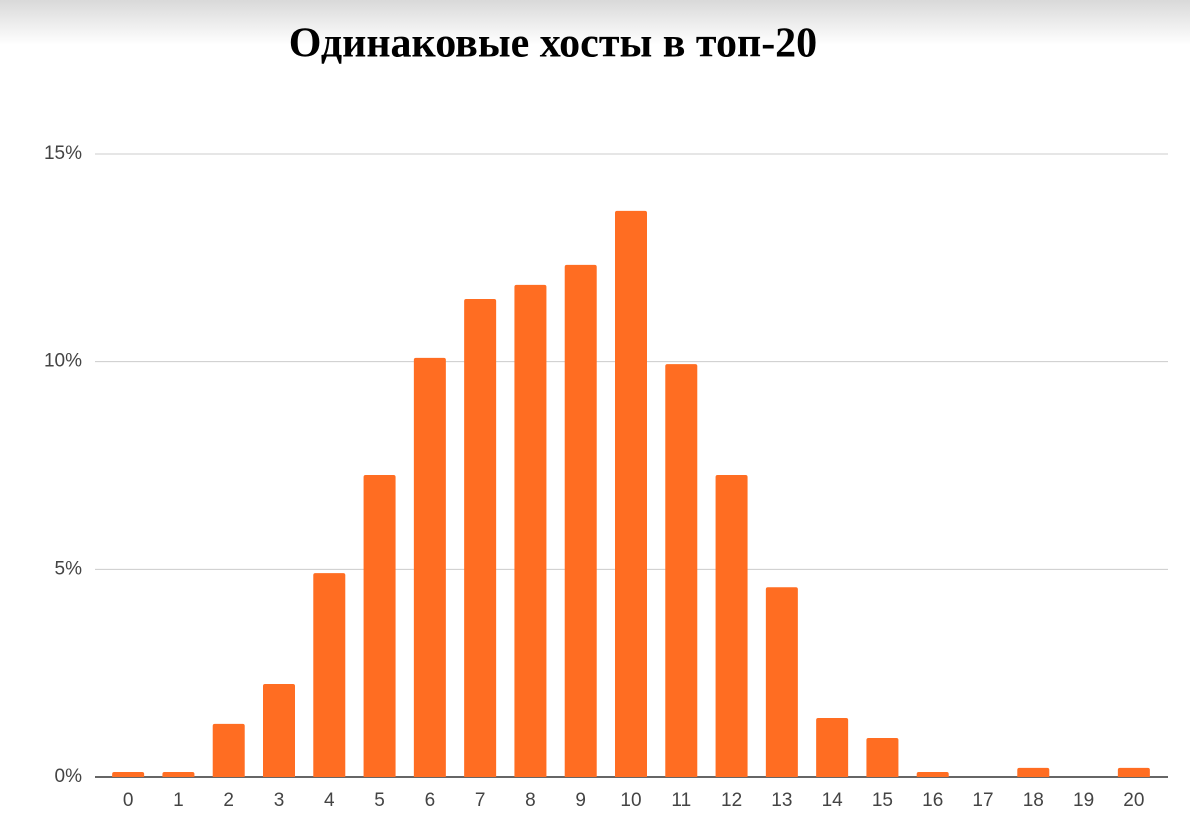 Image resolution: width=1190 pixels, height=834 pixels. What do you see at coordinates (530, 800) in the screenshot?
I see `x-tick-label: 8` at bounding box center [530, 800].